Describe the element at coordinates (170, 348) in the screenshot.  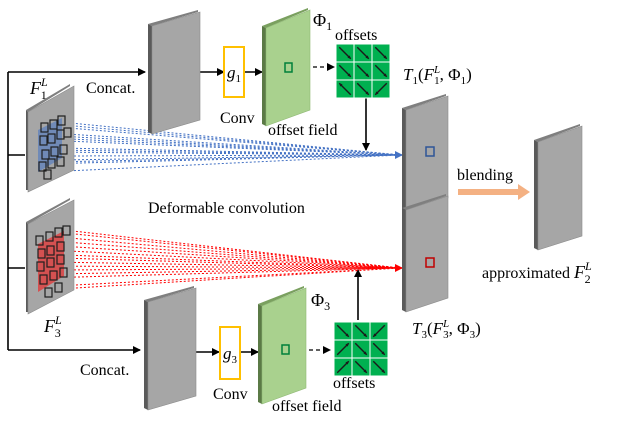
I see `concat-panel-bottom` at that location.